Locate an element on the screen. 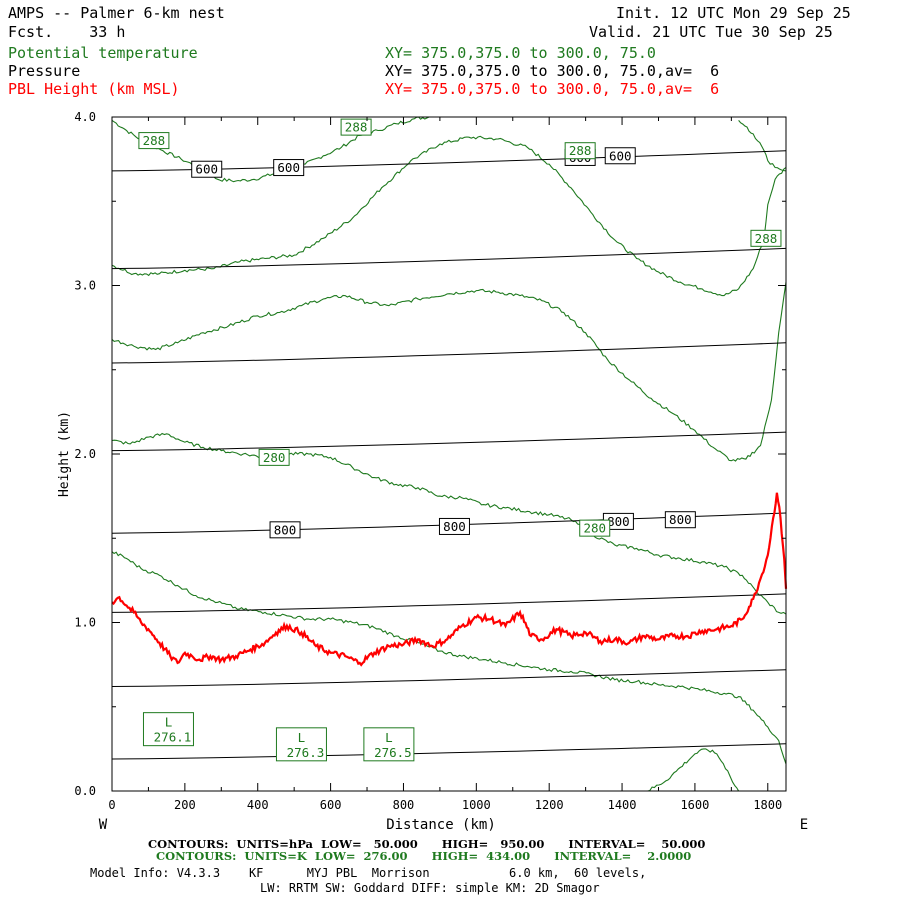 Image resolution: width=900 pixels, height=900 pixels. theta-label-3: 288 is located at coordinates (766, 238).